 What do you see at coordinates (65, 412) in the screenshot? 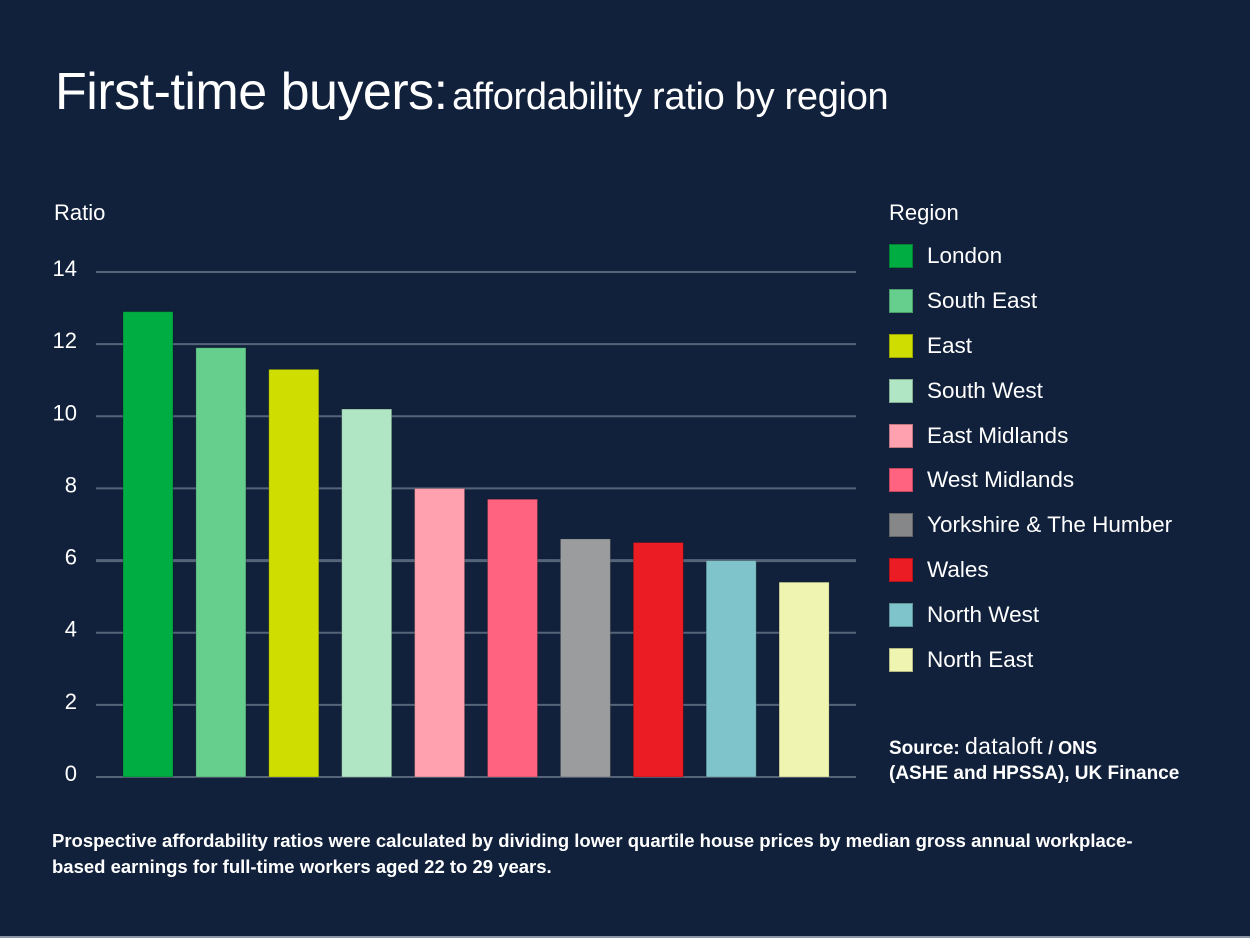
I see `y-tick-label: 10` at bounding box center [65, 412].